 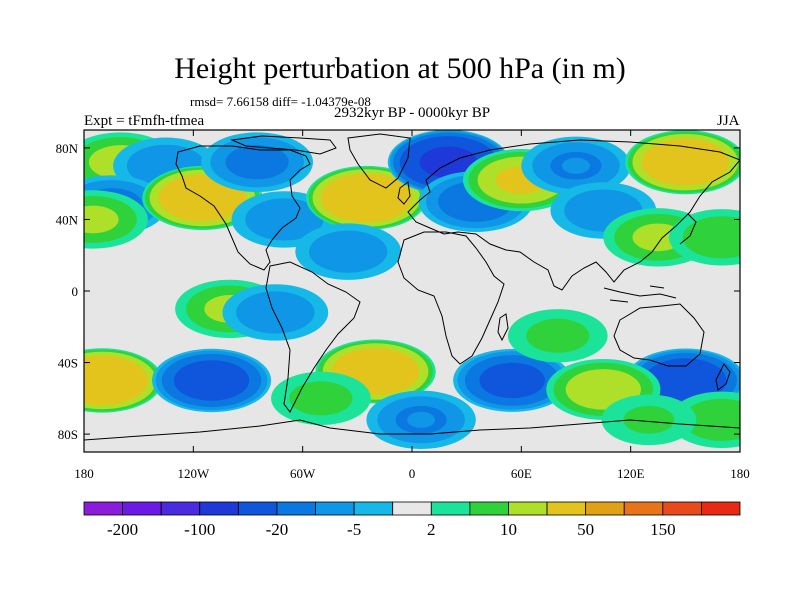 I want to click on coastline-japan, so click(x=688, y=229).